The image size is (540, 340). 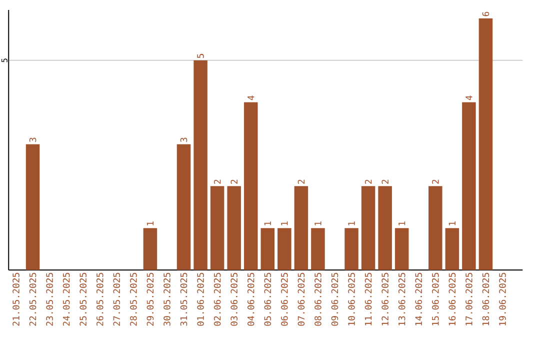 I want to click on x-tick-label: 05.06.2025, so click(x=268, y=299).